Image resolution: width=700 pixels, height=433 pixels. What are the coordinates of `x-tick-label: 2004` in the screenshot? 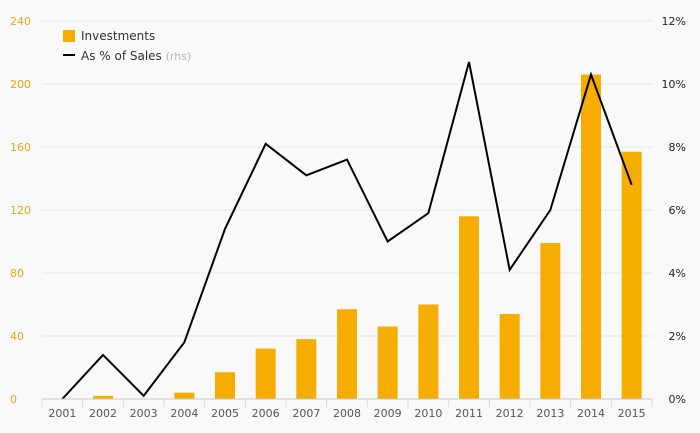 It's located at (184, 413).